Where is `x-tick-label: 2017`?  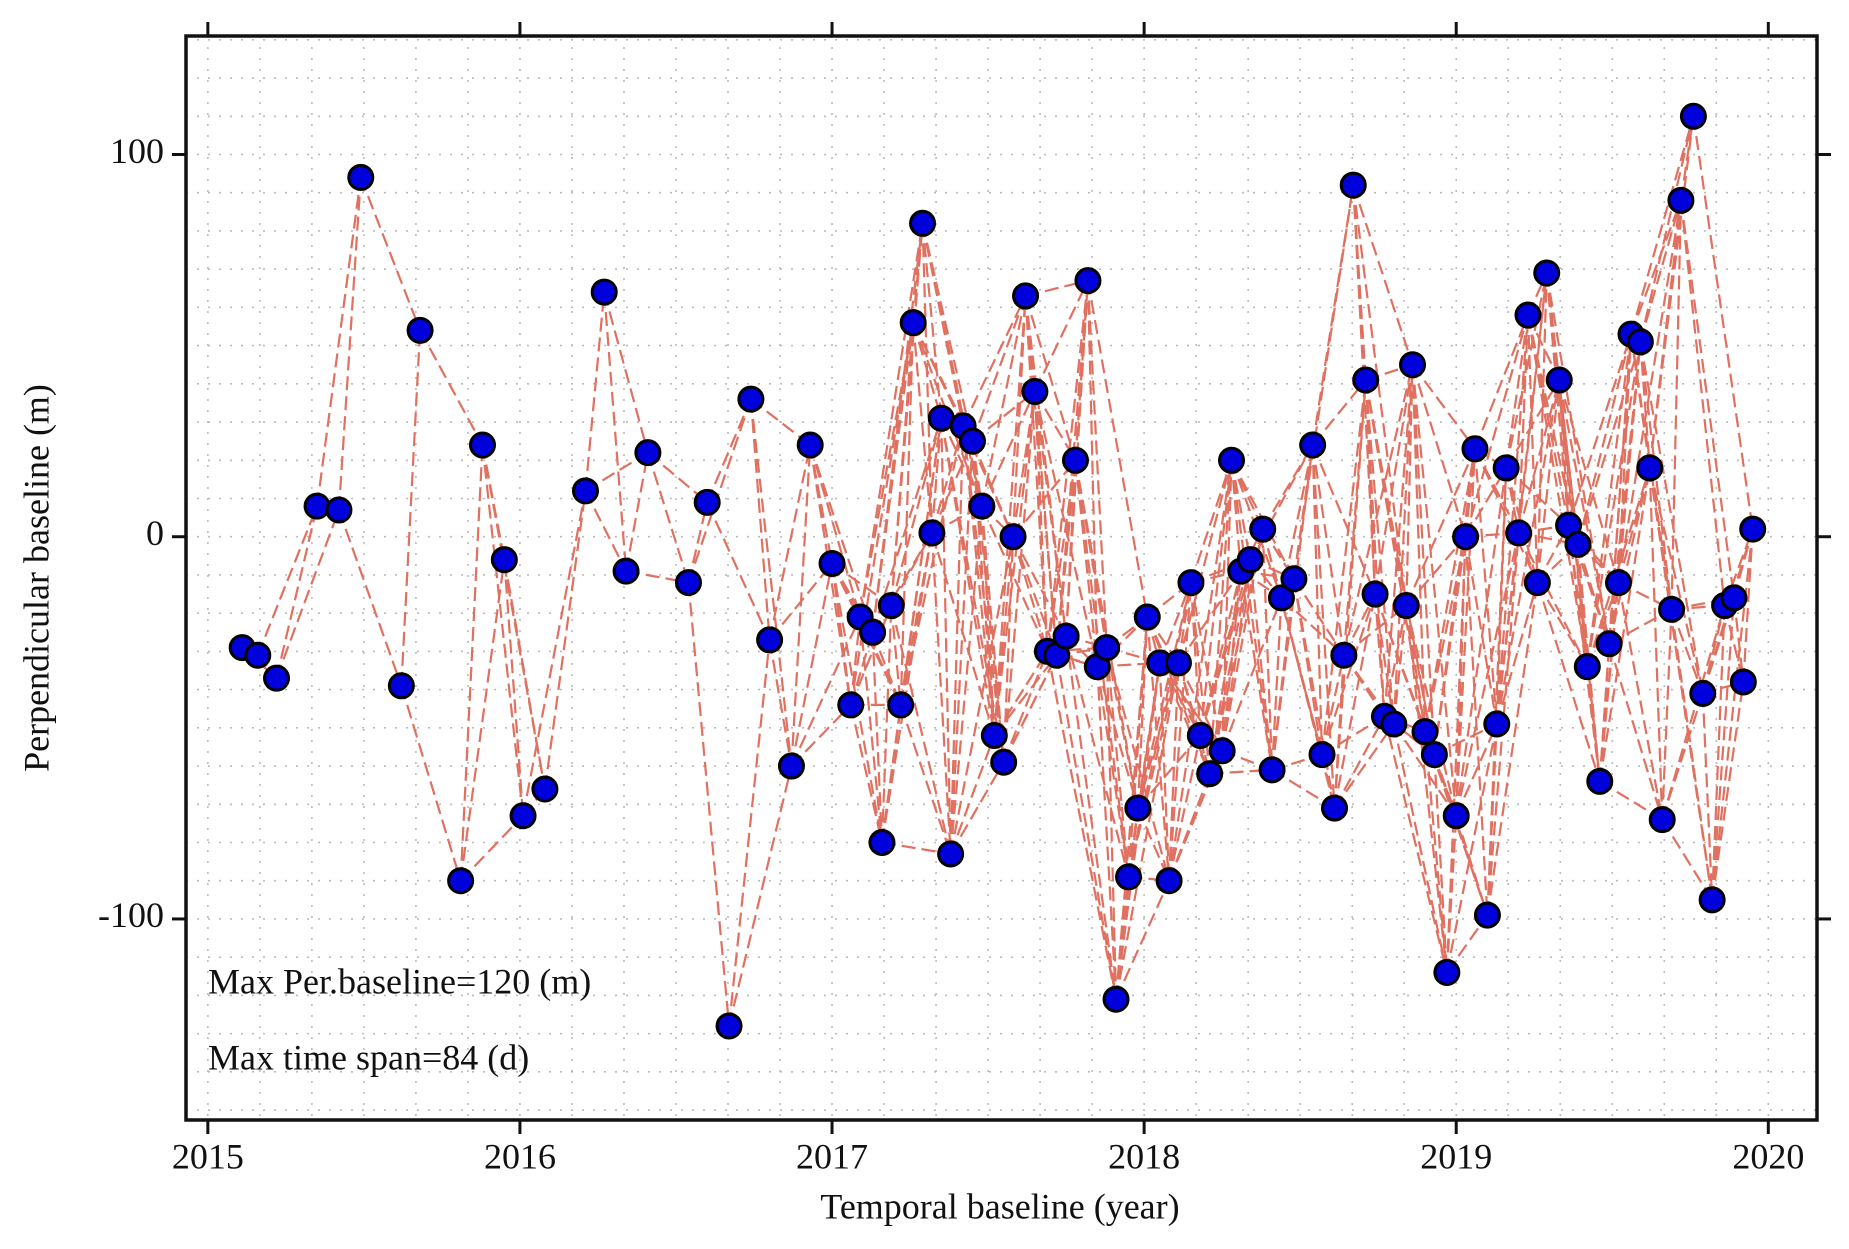
x-tick-label: 2017 is located at coordinates (832, 1156).